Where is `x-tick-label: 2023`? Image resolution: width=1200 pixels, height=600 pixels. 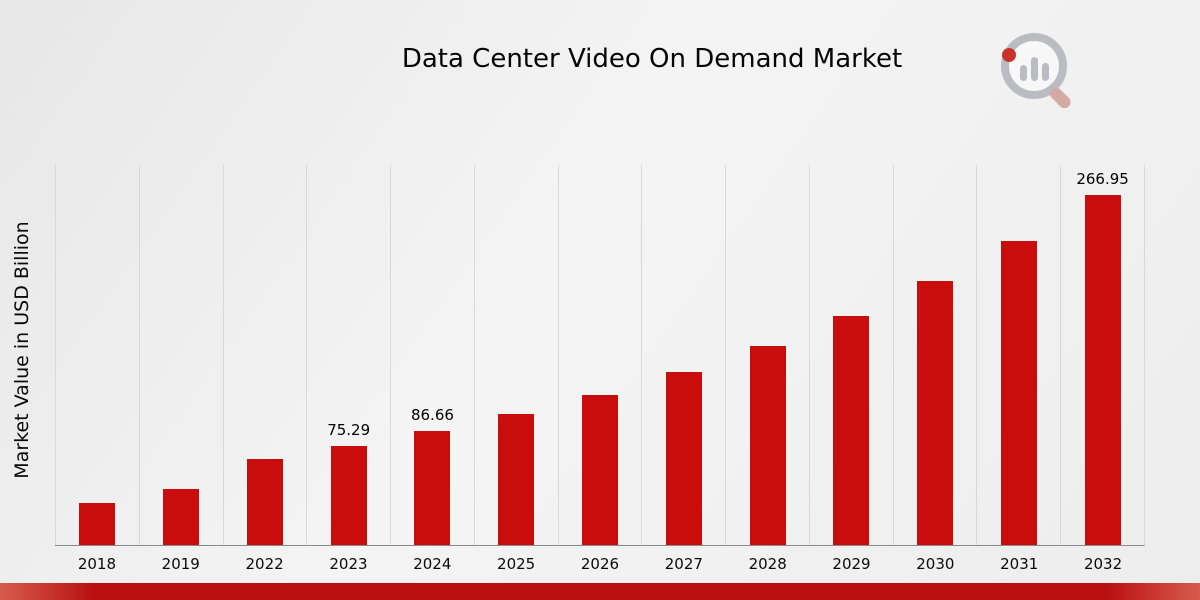
x-tick-label: 2023 is located at coordinates (348, 564).